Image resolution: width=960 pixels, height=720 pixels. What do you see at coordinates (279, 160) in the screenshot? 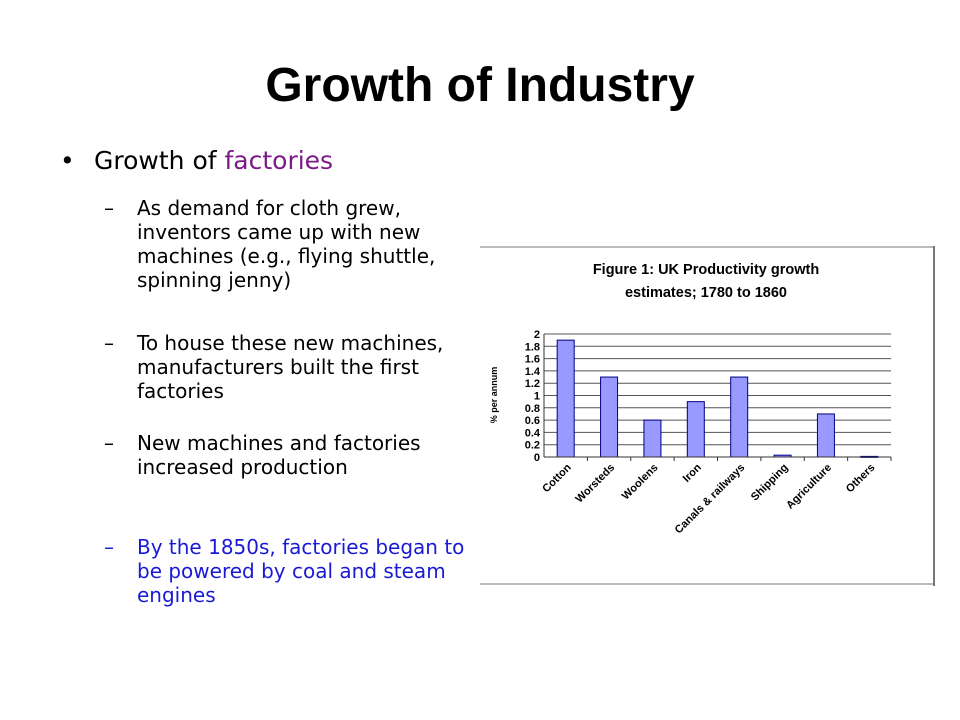
I see `main-bullet-highlight: factories` at bounding box center [279, 160].